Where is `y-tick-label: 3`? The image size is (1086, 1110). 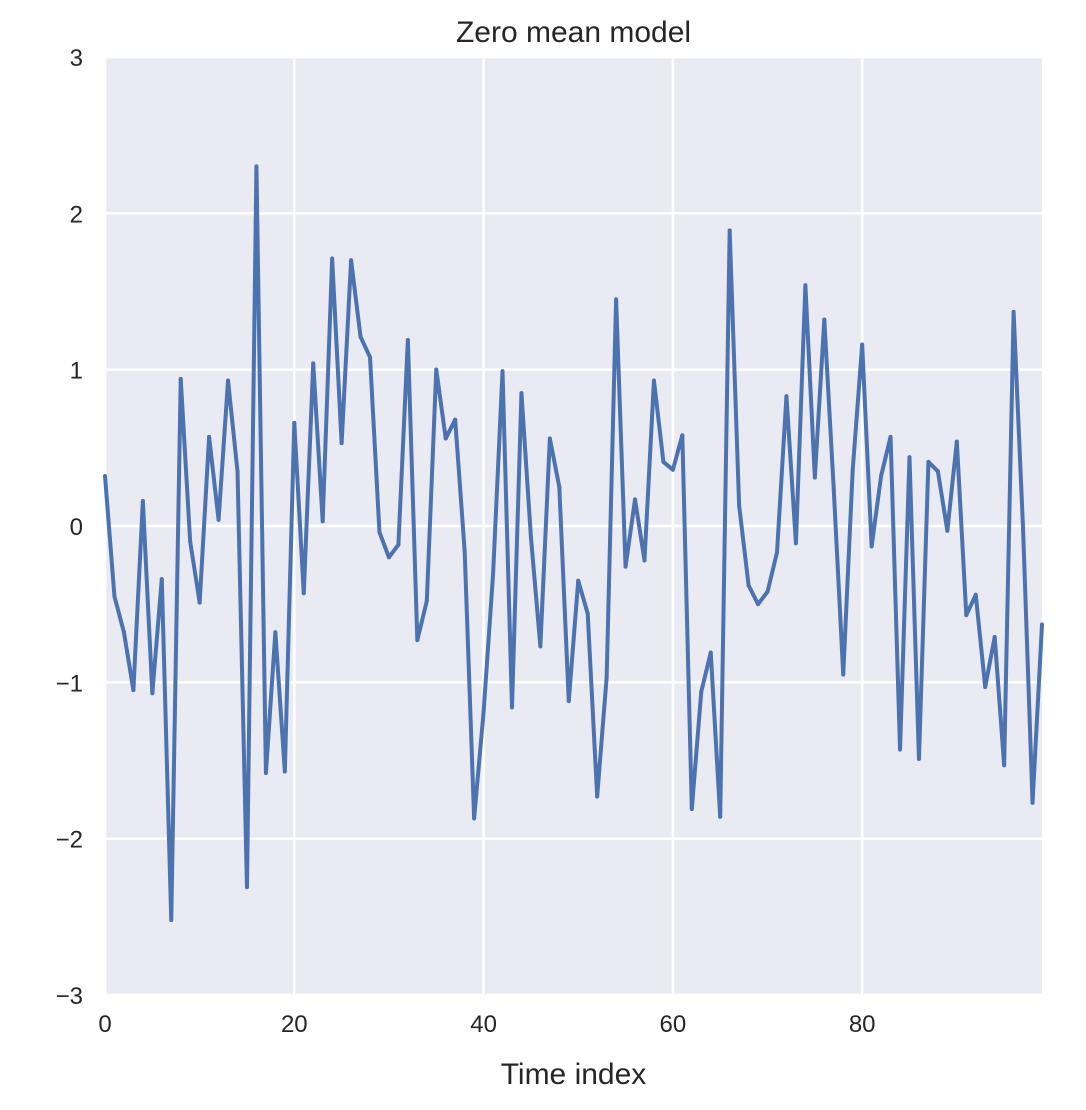 y-tick-label: 3 is located at coordinates (76, 58).